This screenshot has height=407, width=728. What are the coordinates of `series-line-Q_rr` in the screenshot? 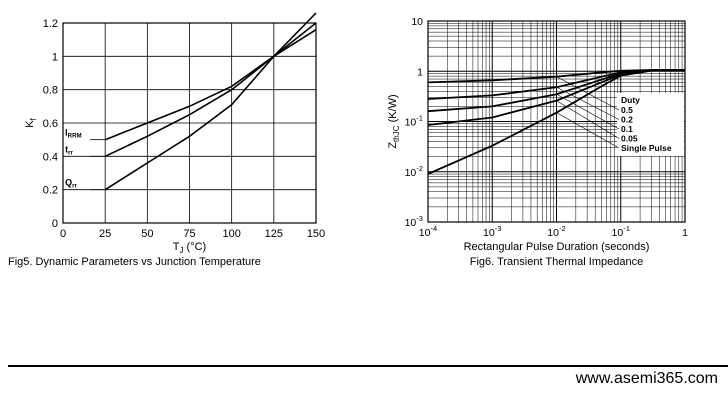 It's located at (210, 101).